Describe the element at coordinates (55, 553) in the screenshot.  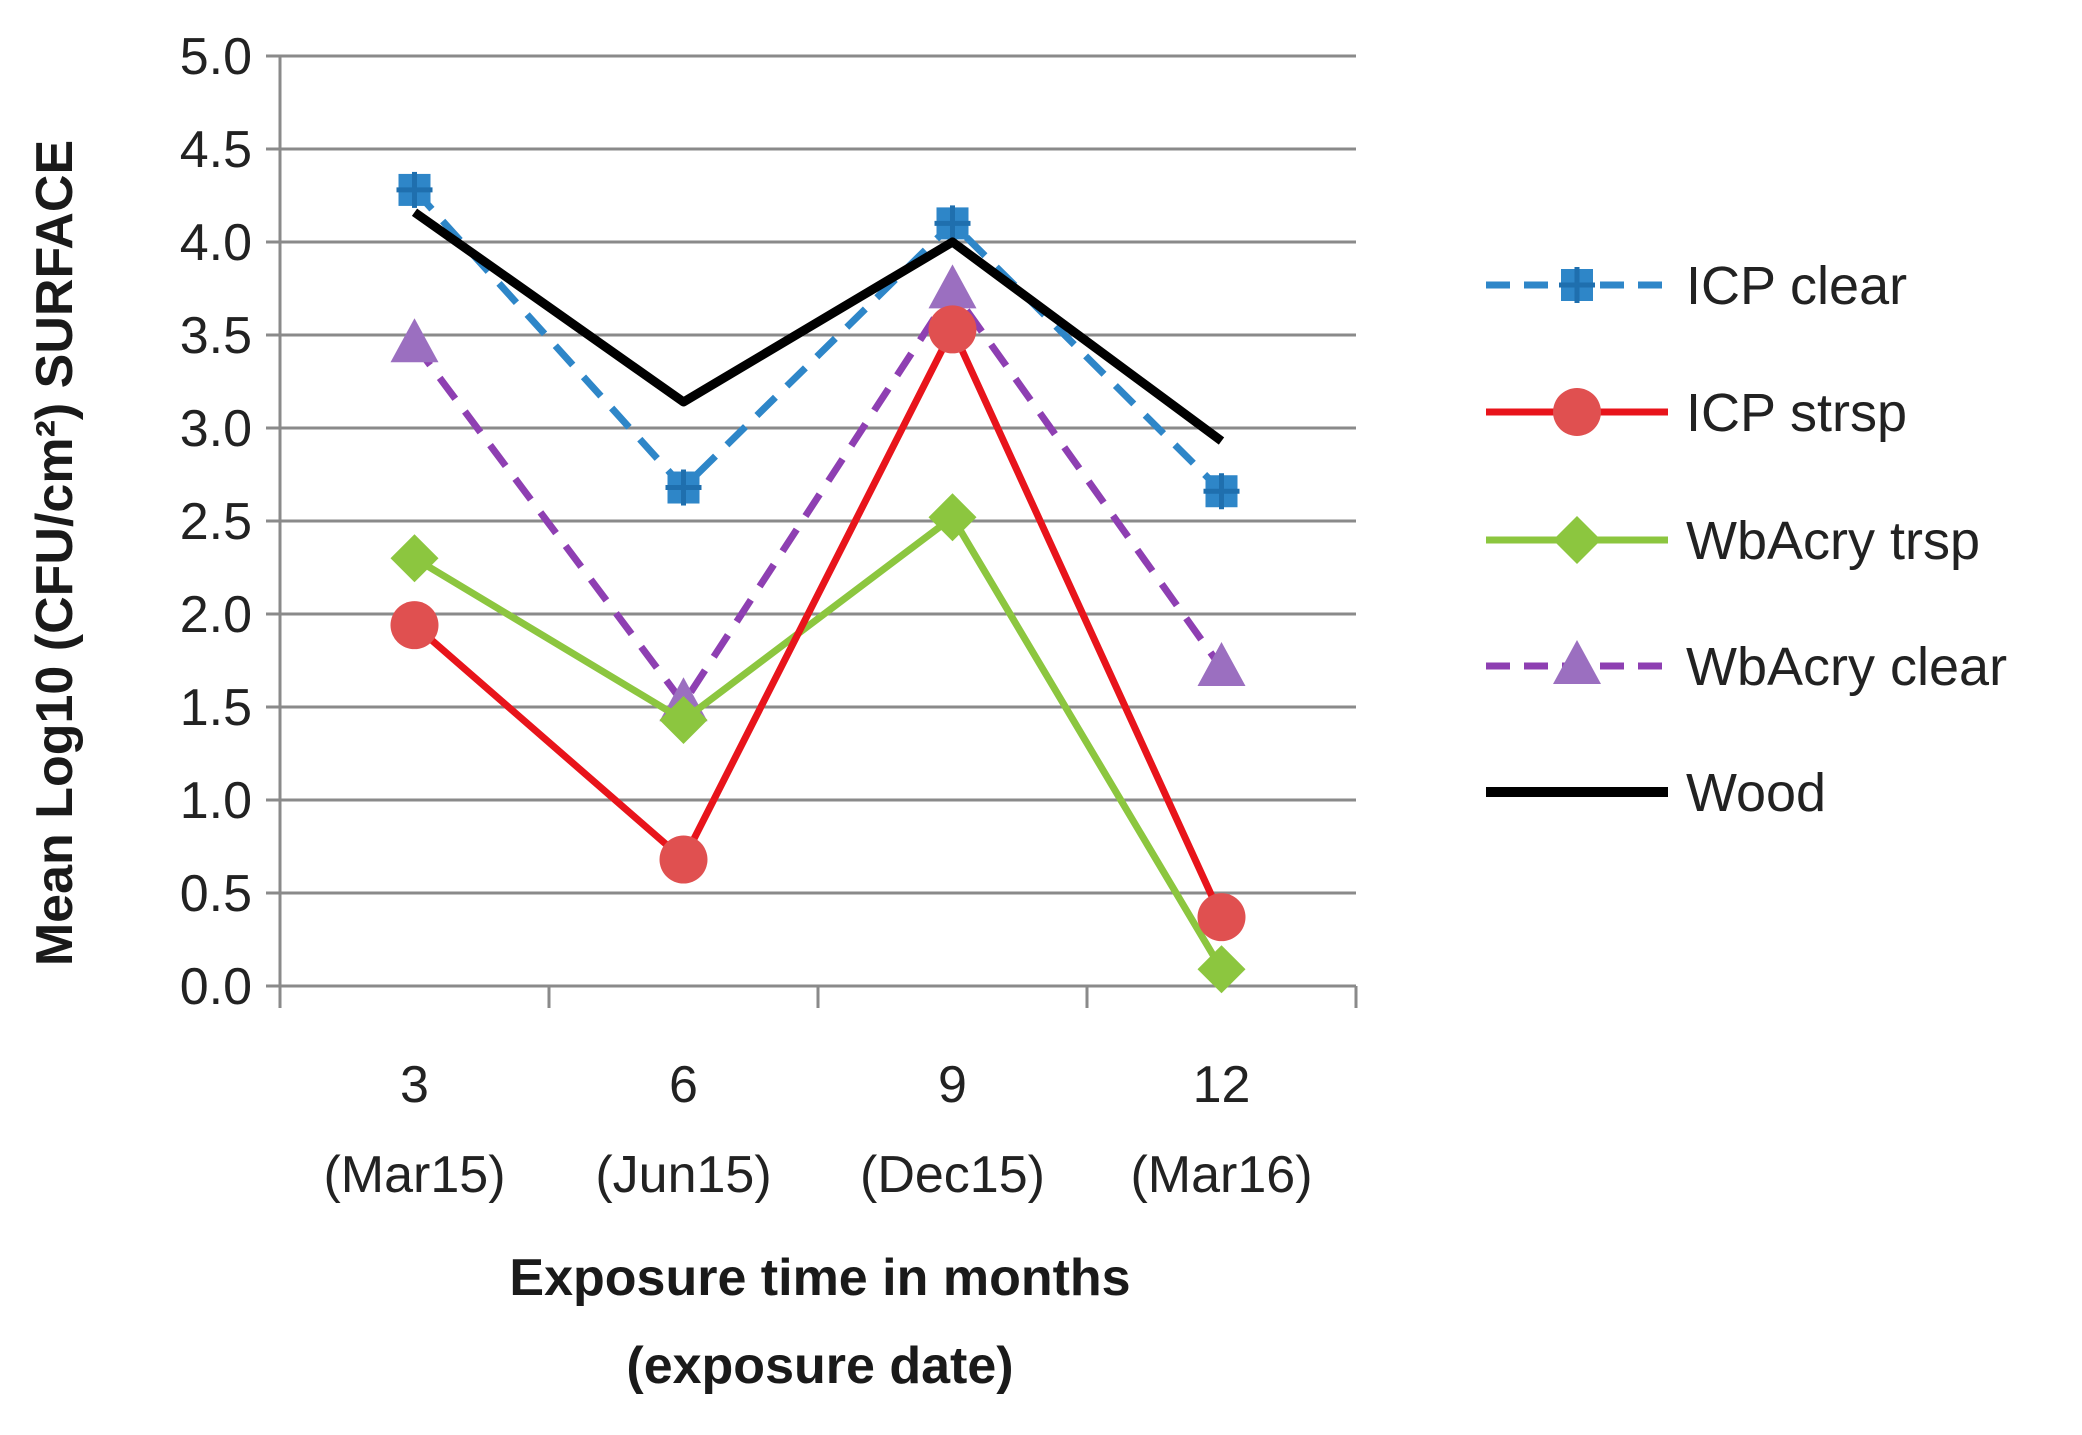
I see `y-axis-title: Mean Log10 (CFU/cm²) SURFACE` at that location.